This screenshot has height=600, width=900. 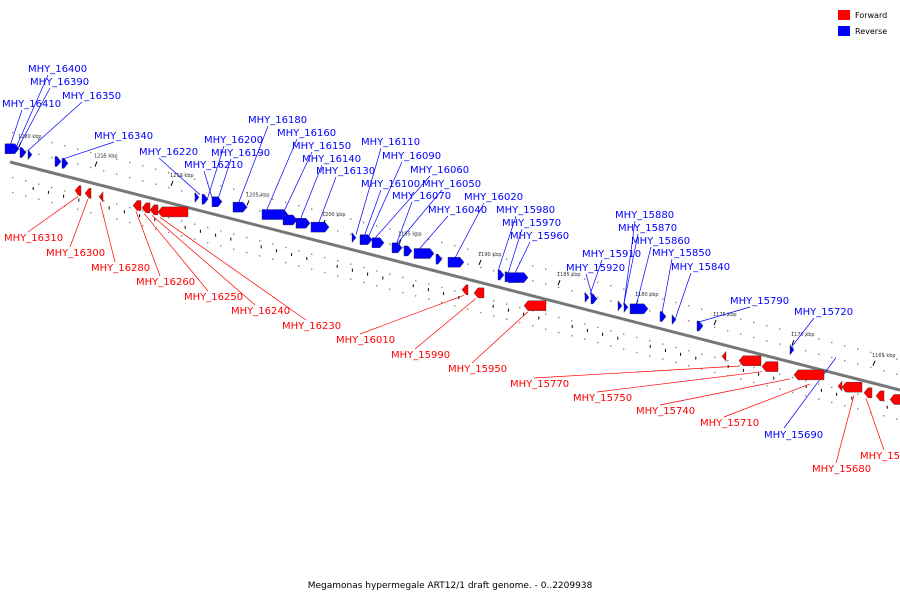 I want to click on gene-label-forward: MHY_15680, so click(x=841, y=469).